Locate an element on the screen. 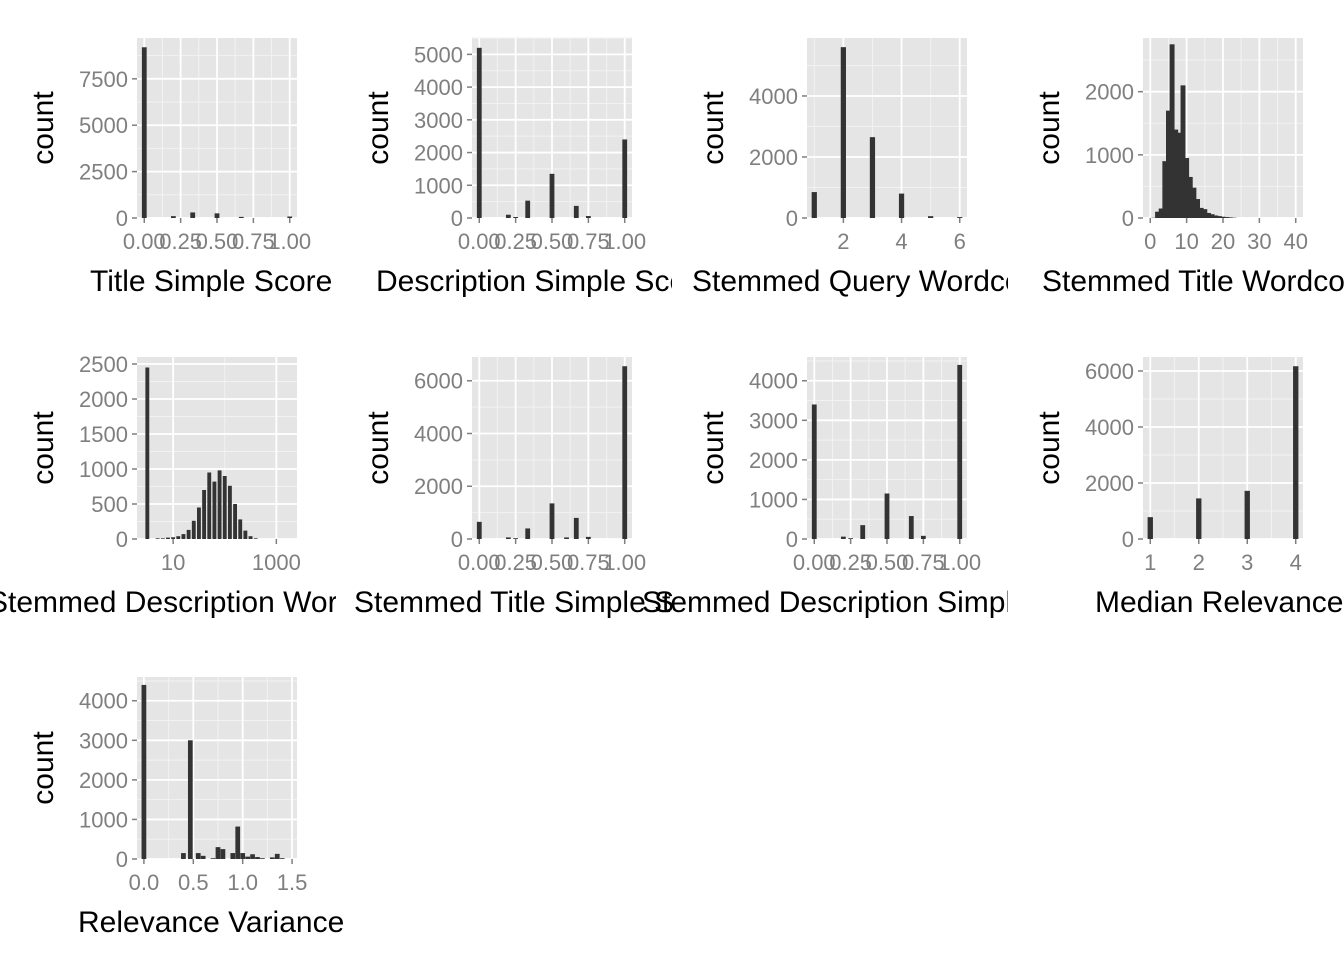 This screenshot has width=1344, height=960. x-axis-title: Stemmed Description Simple Score is located at coordinates (879, 602).